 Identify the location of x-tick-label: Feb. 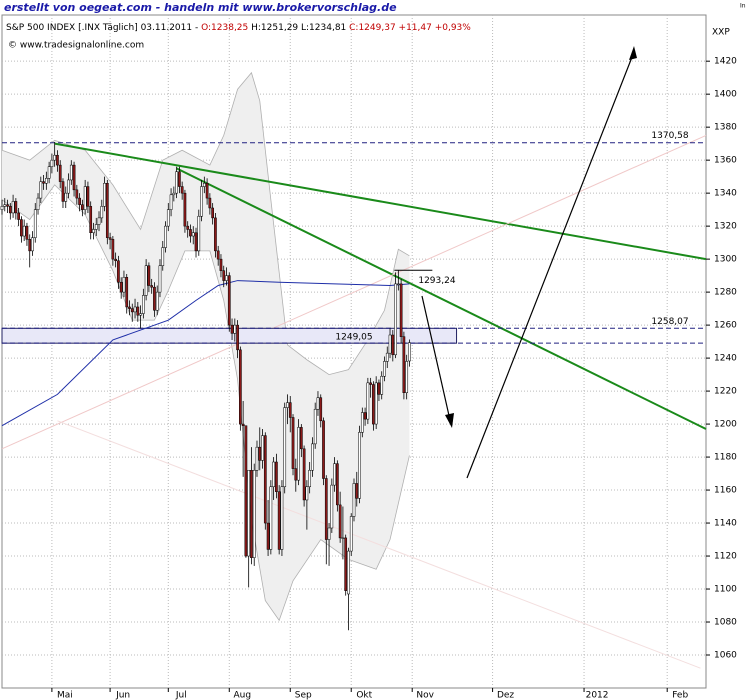
(680, 695).